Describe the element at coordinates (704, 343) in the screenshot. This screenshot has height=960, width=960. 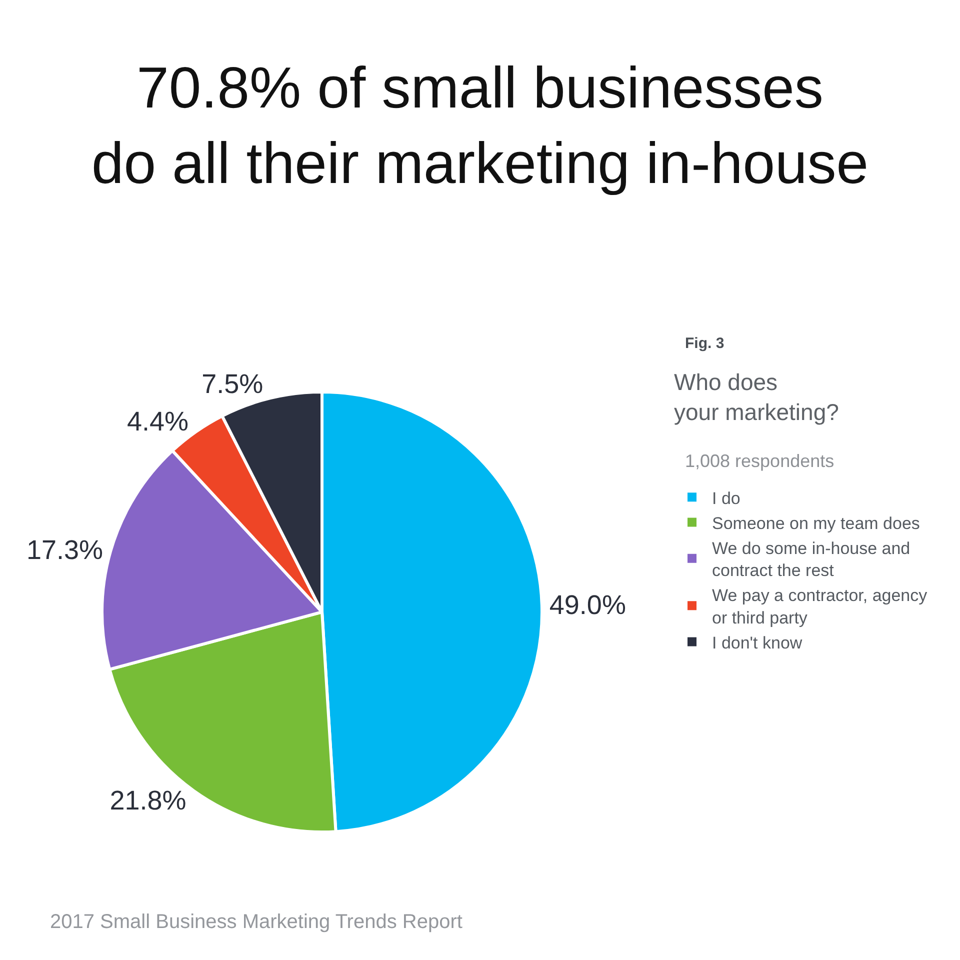
I see `caption: Fig. 3` at that location.